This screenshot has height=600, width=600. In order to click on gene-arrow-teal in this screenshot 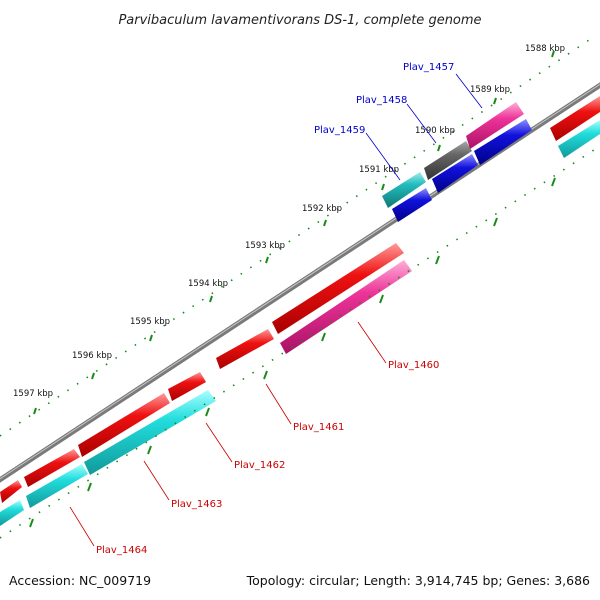, I will do `click(404, 190)`.